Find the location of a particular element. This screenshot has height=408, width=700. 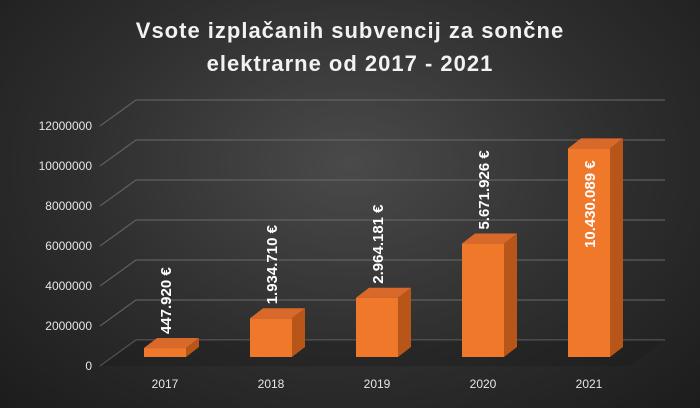

y-tick-label: 0 is located at coordinates (88, 366).